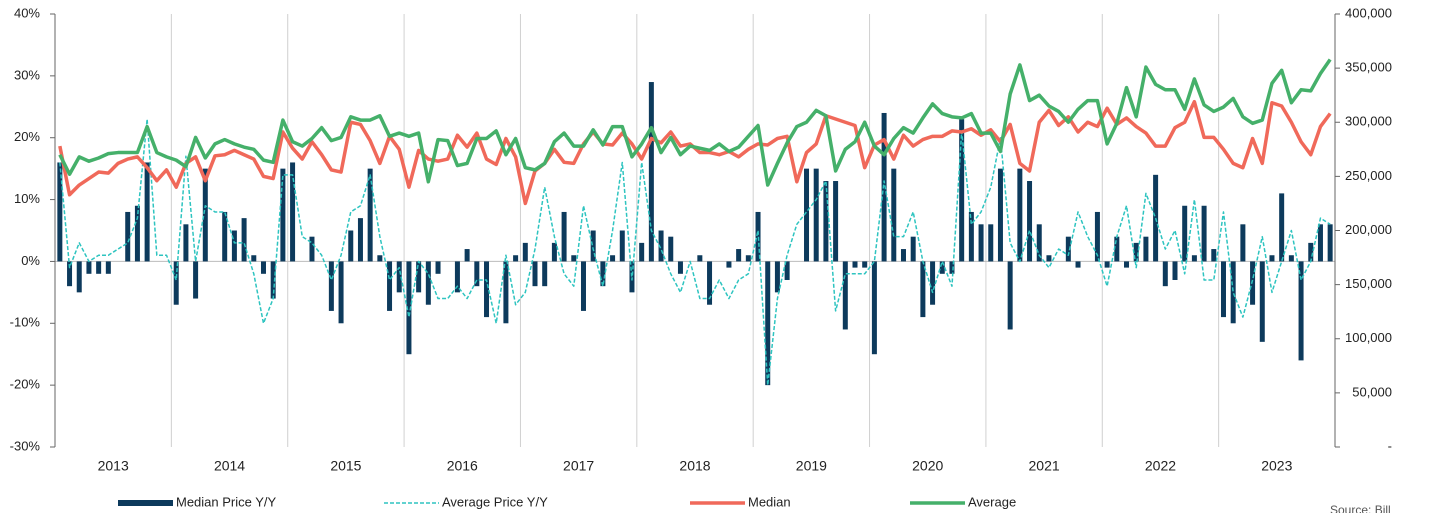  I want to click on y2-tick-label: 50,000, so click(1372, 391).